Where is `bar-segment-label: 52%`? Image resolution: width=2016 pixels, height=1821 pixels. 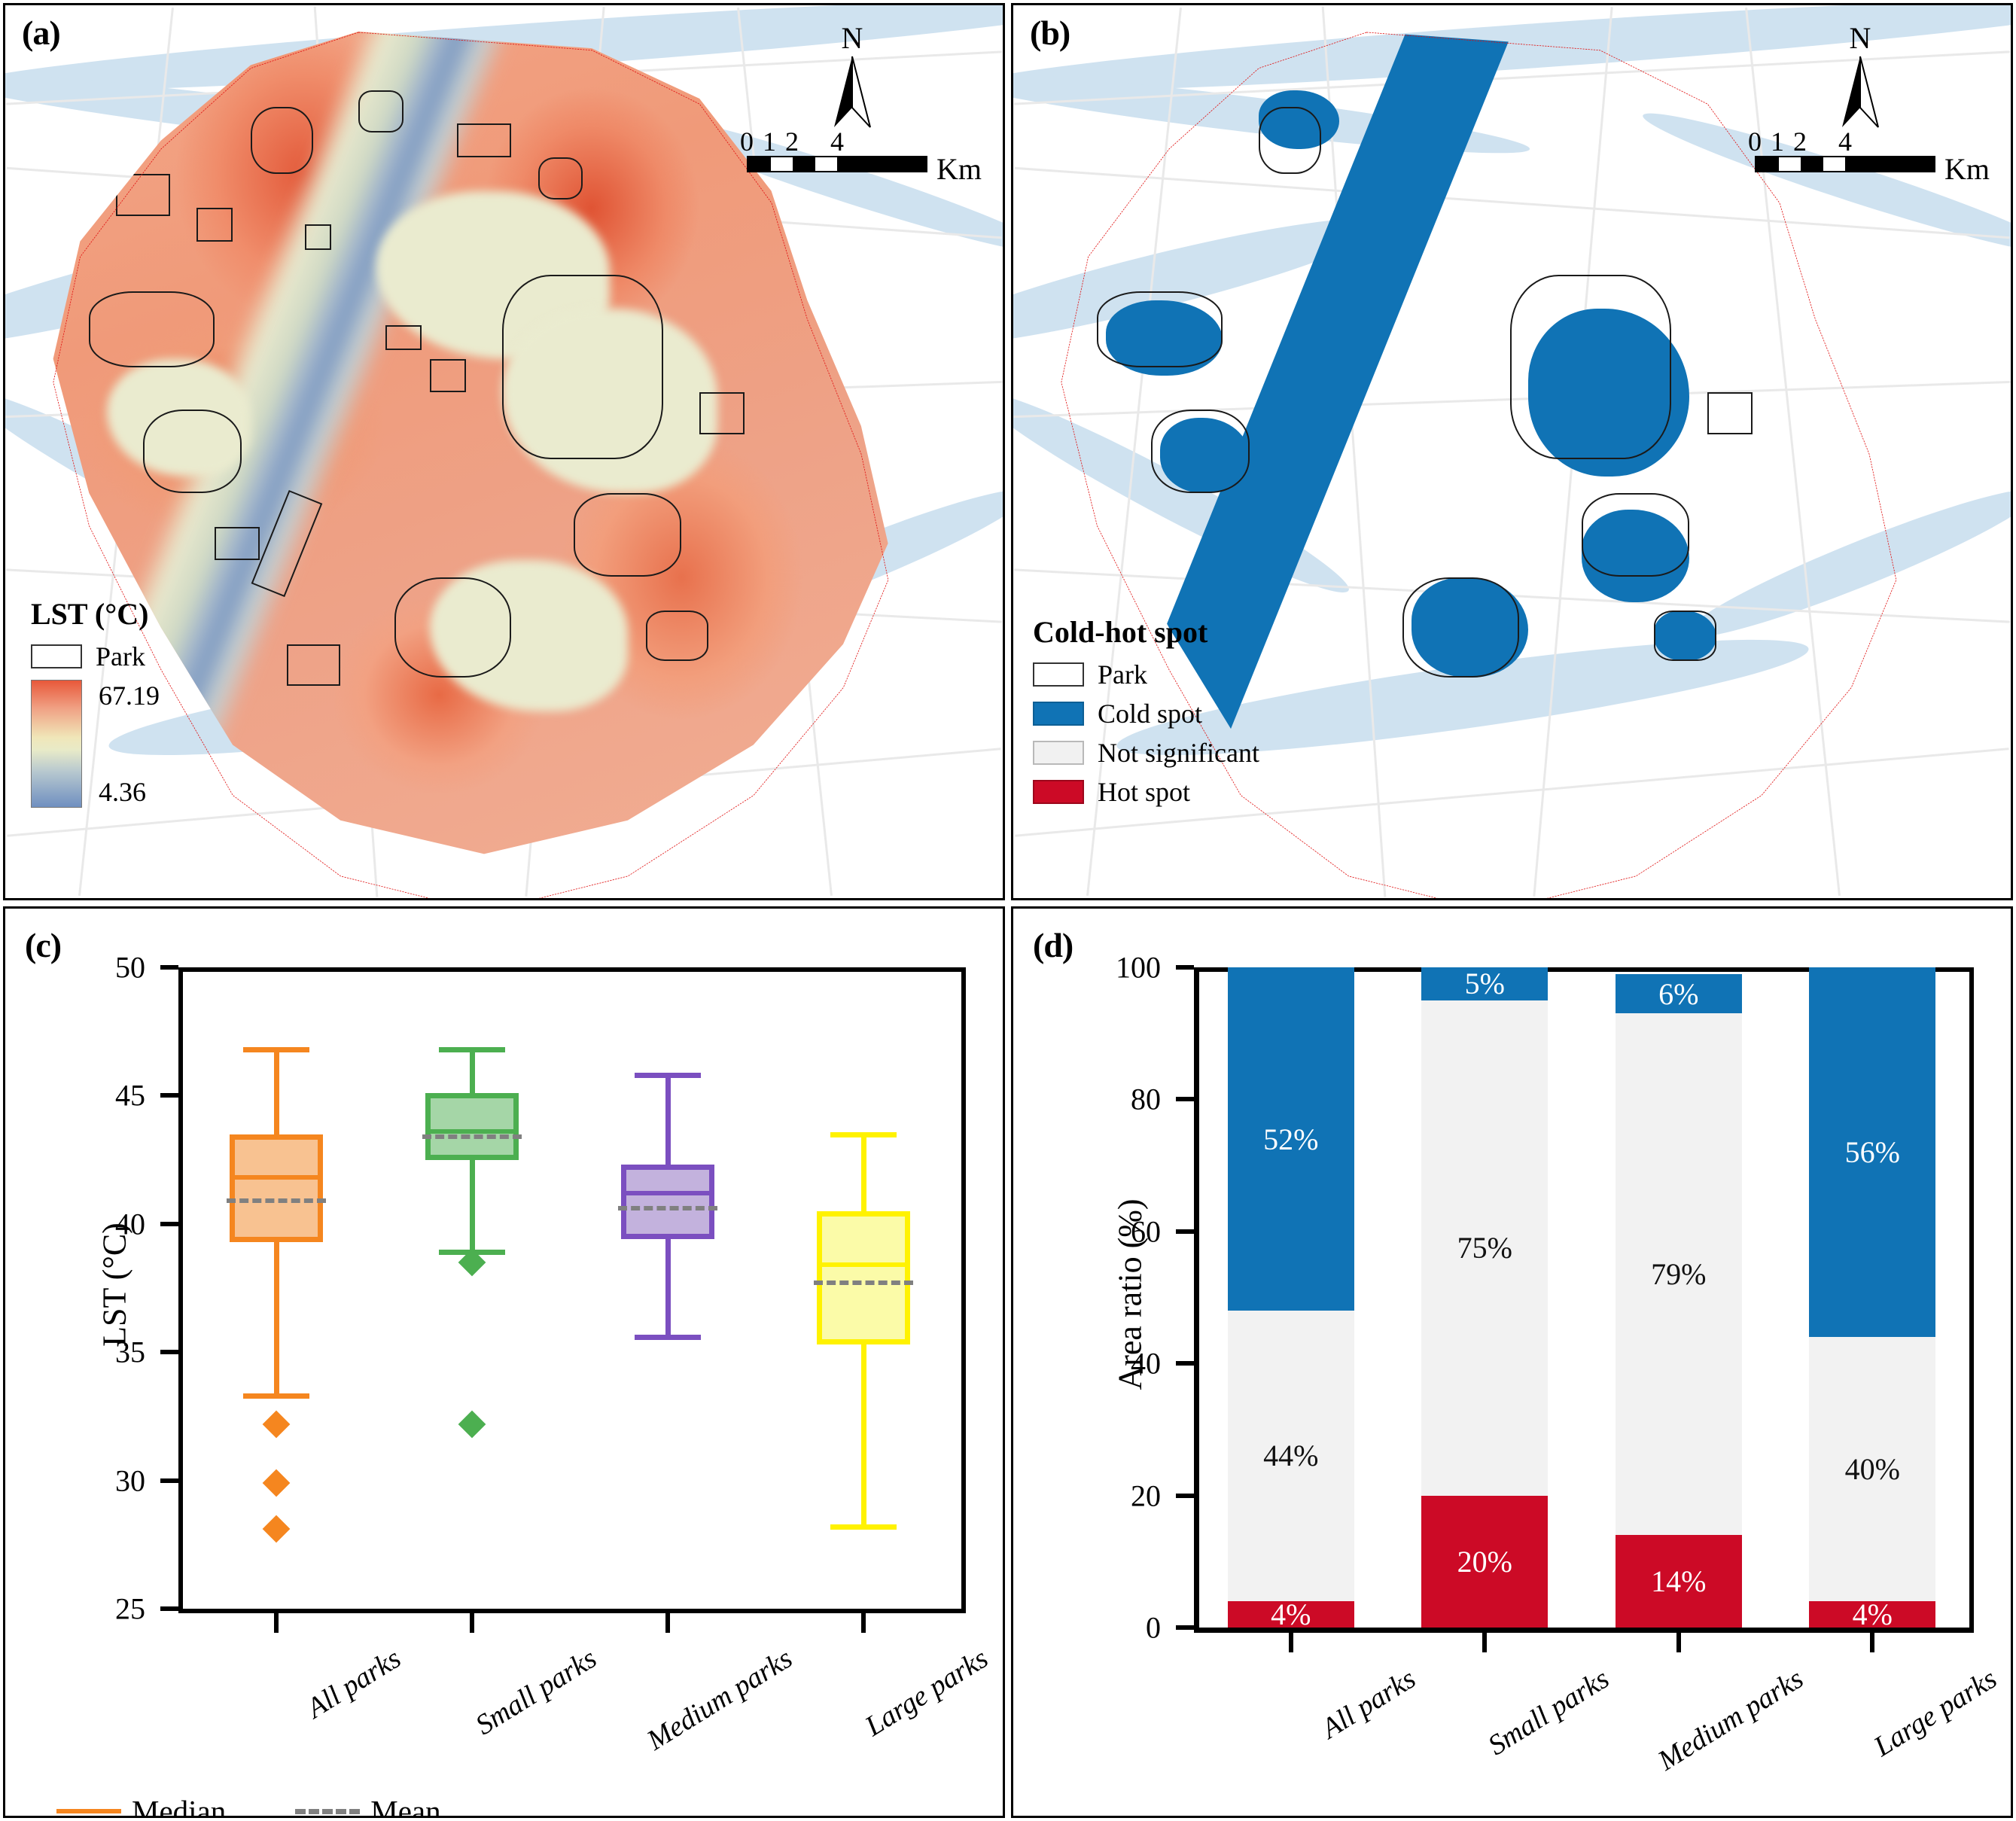 bar-segment-label: 52% is located at coordinates (1291, 1139).